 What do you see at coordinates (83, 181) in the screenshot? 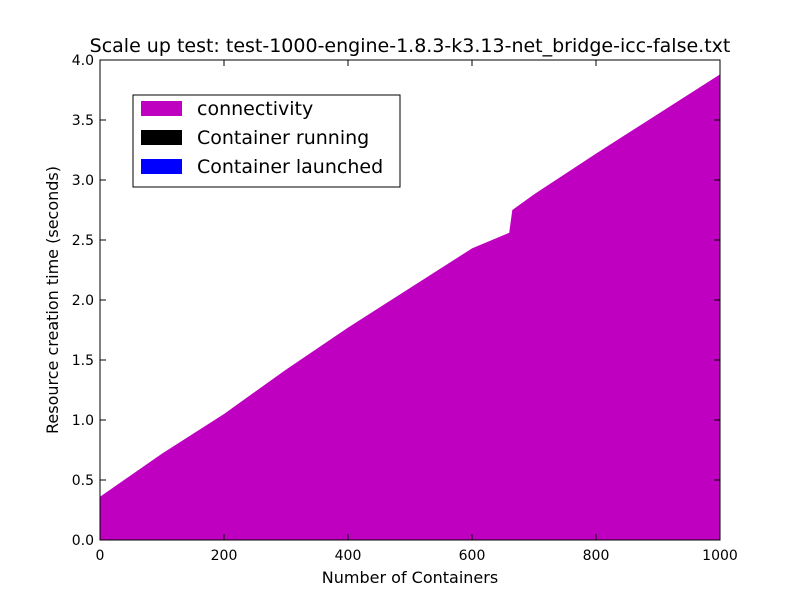
I see `y-tick-label: 3.0` at bounding box center [83, 181].